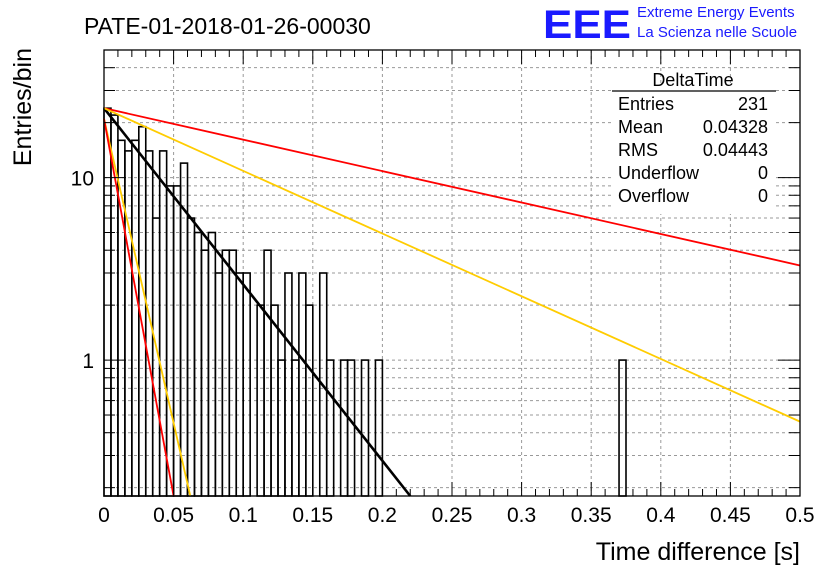  I want to click on y-axis-label: Entries/bin, so click(23, 107).